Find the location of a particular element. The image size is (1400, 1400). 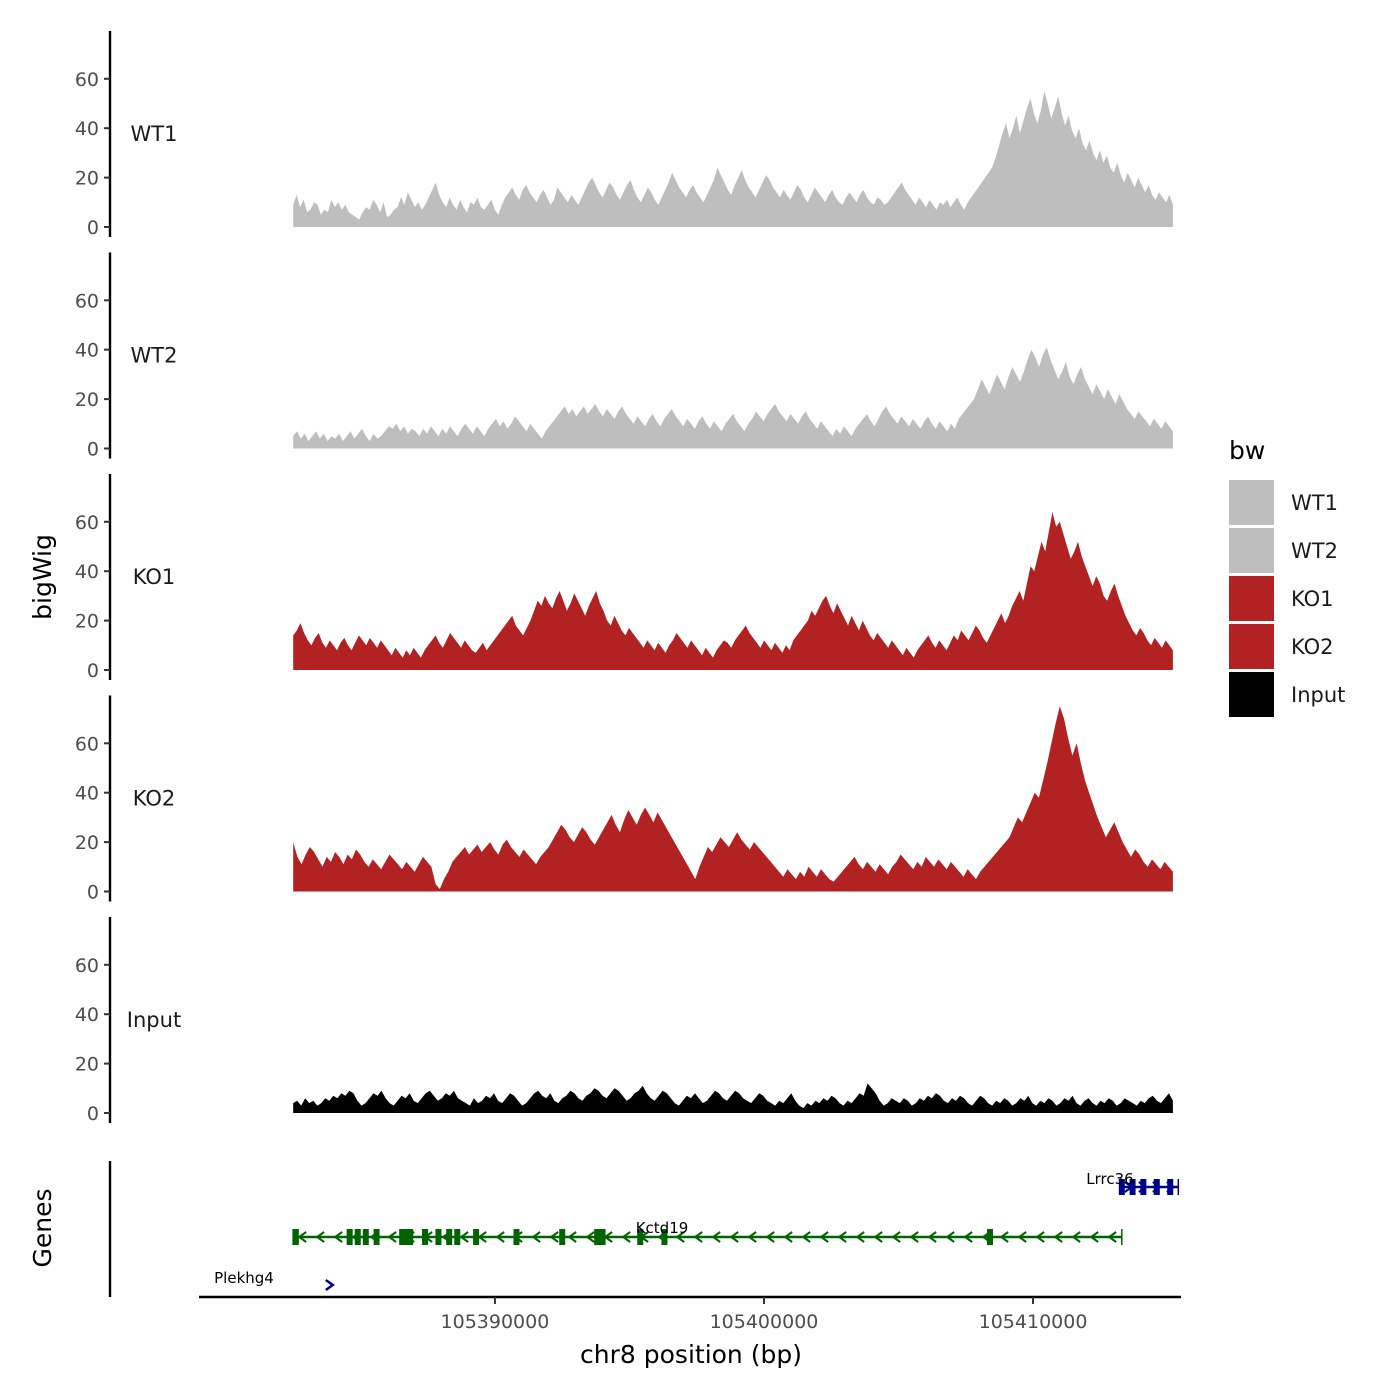

track-label-wt2: WT2 is located at coordinates (154, 356).